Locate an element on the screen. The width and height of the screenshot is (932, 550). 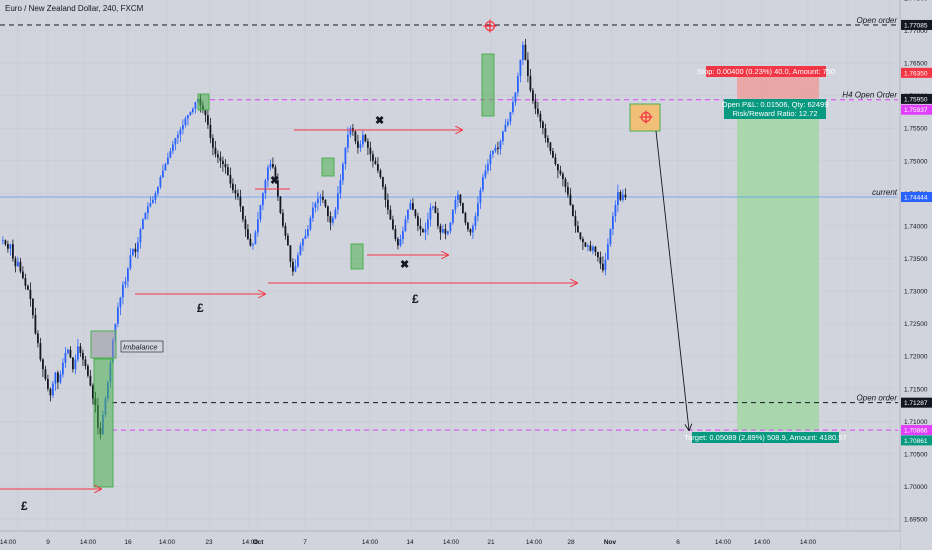
price-tick-label: 1.71500 is located at coordinates (916, 389).